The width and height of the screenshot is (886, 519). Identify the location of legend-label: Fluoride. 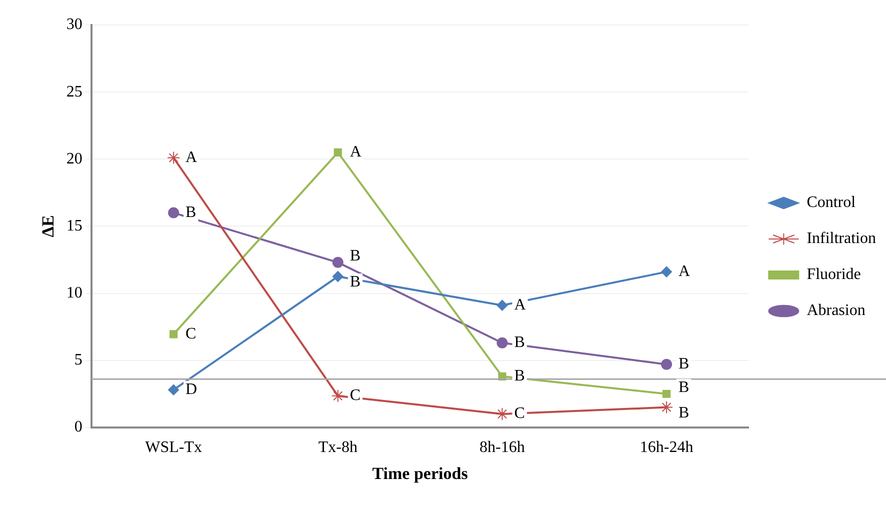
(833, 275).